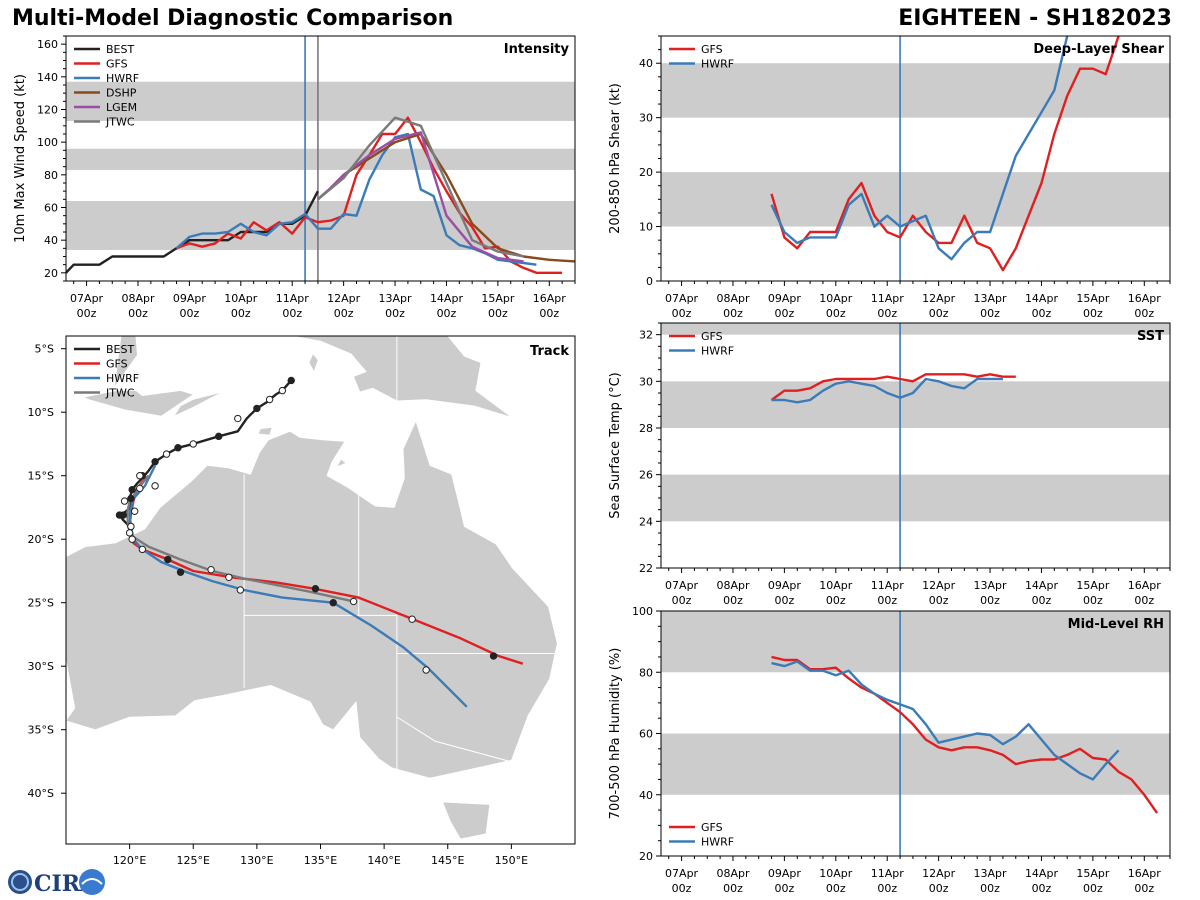 This screenshot has width=1200, height=900. Describe the element at coordinates (41, 539) in the screenshot. I see `lat-tick-label: 20°S` at that location.